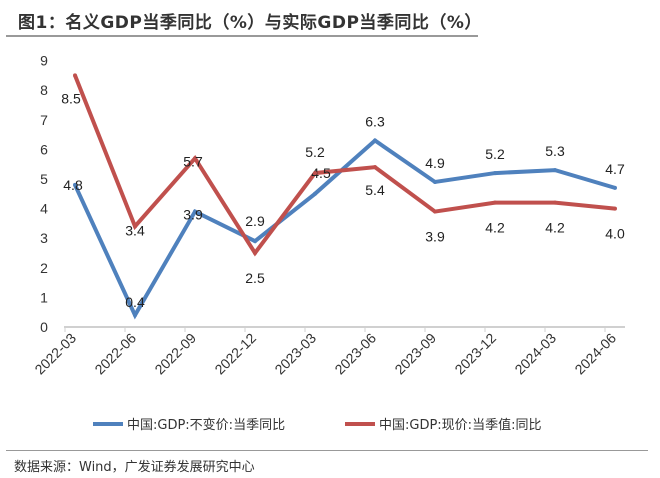 Image resolution: width=660 pixels, height=478 pixels. I want to click on data-label: 2.5, so click(255, 278).